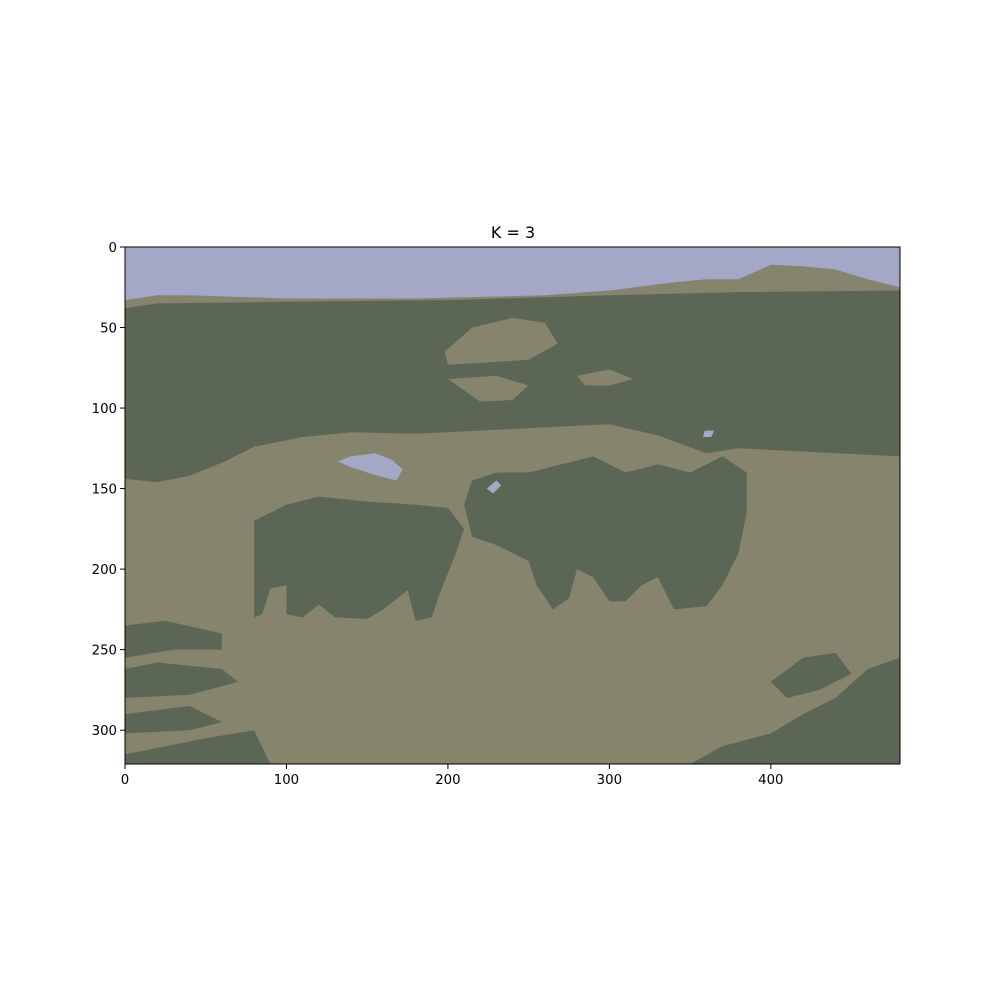  I want to click on x-tick-label: 100, so click(286, 780).